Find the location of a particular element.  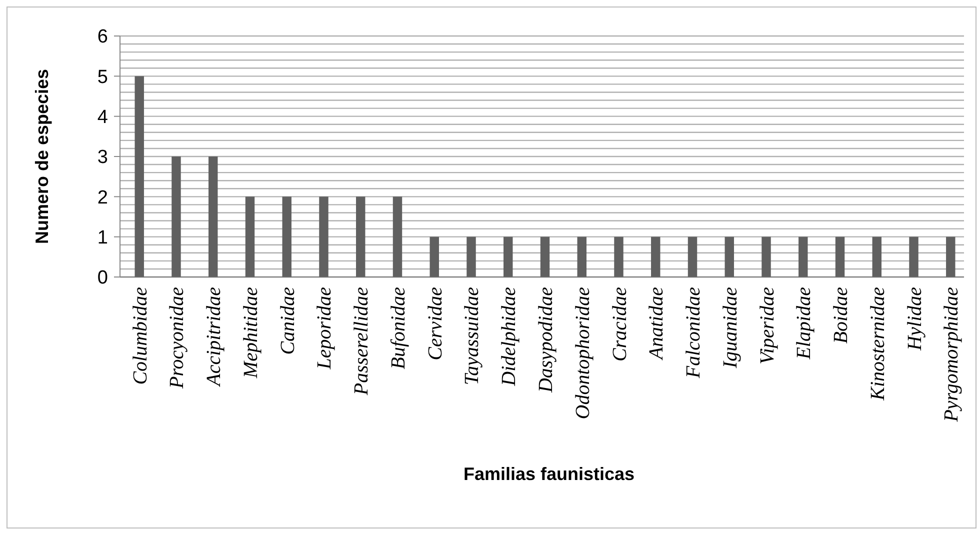

x-tick-label: Cervidae is located at coordinates (435, 323).